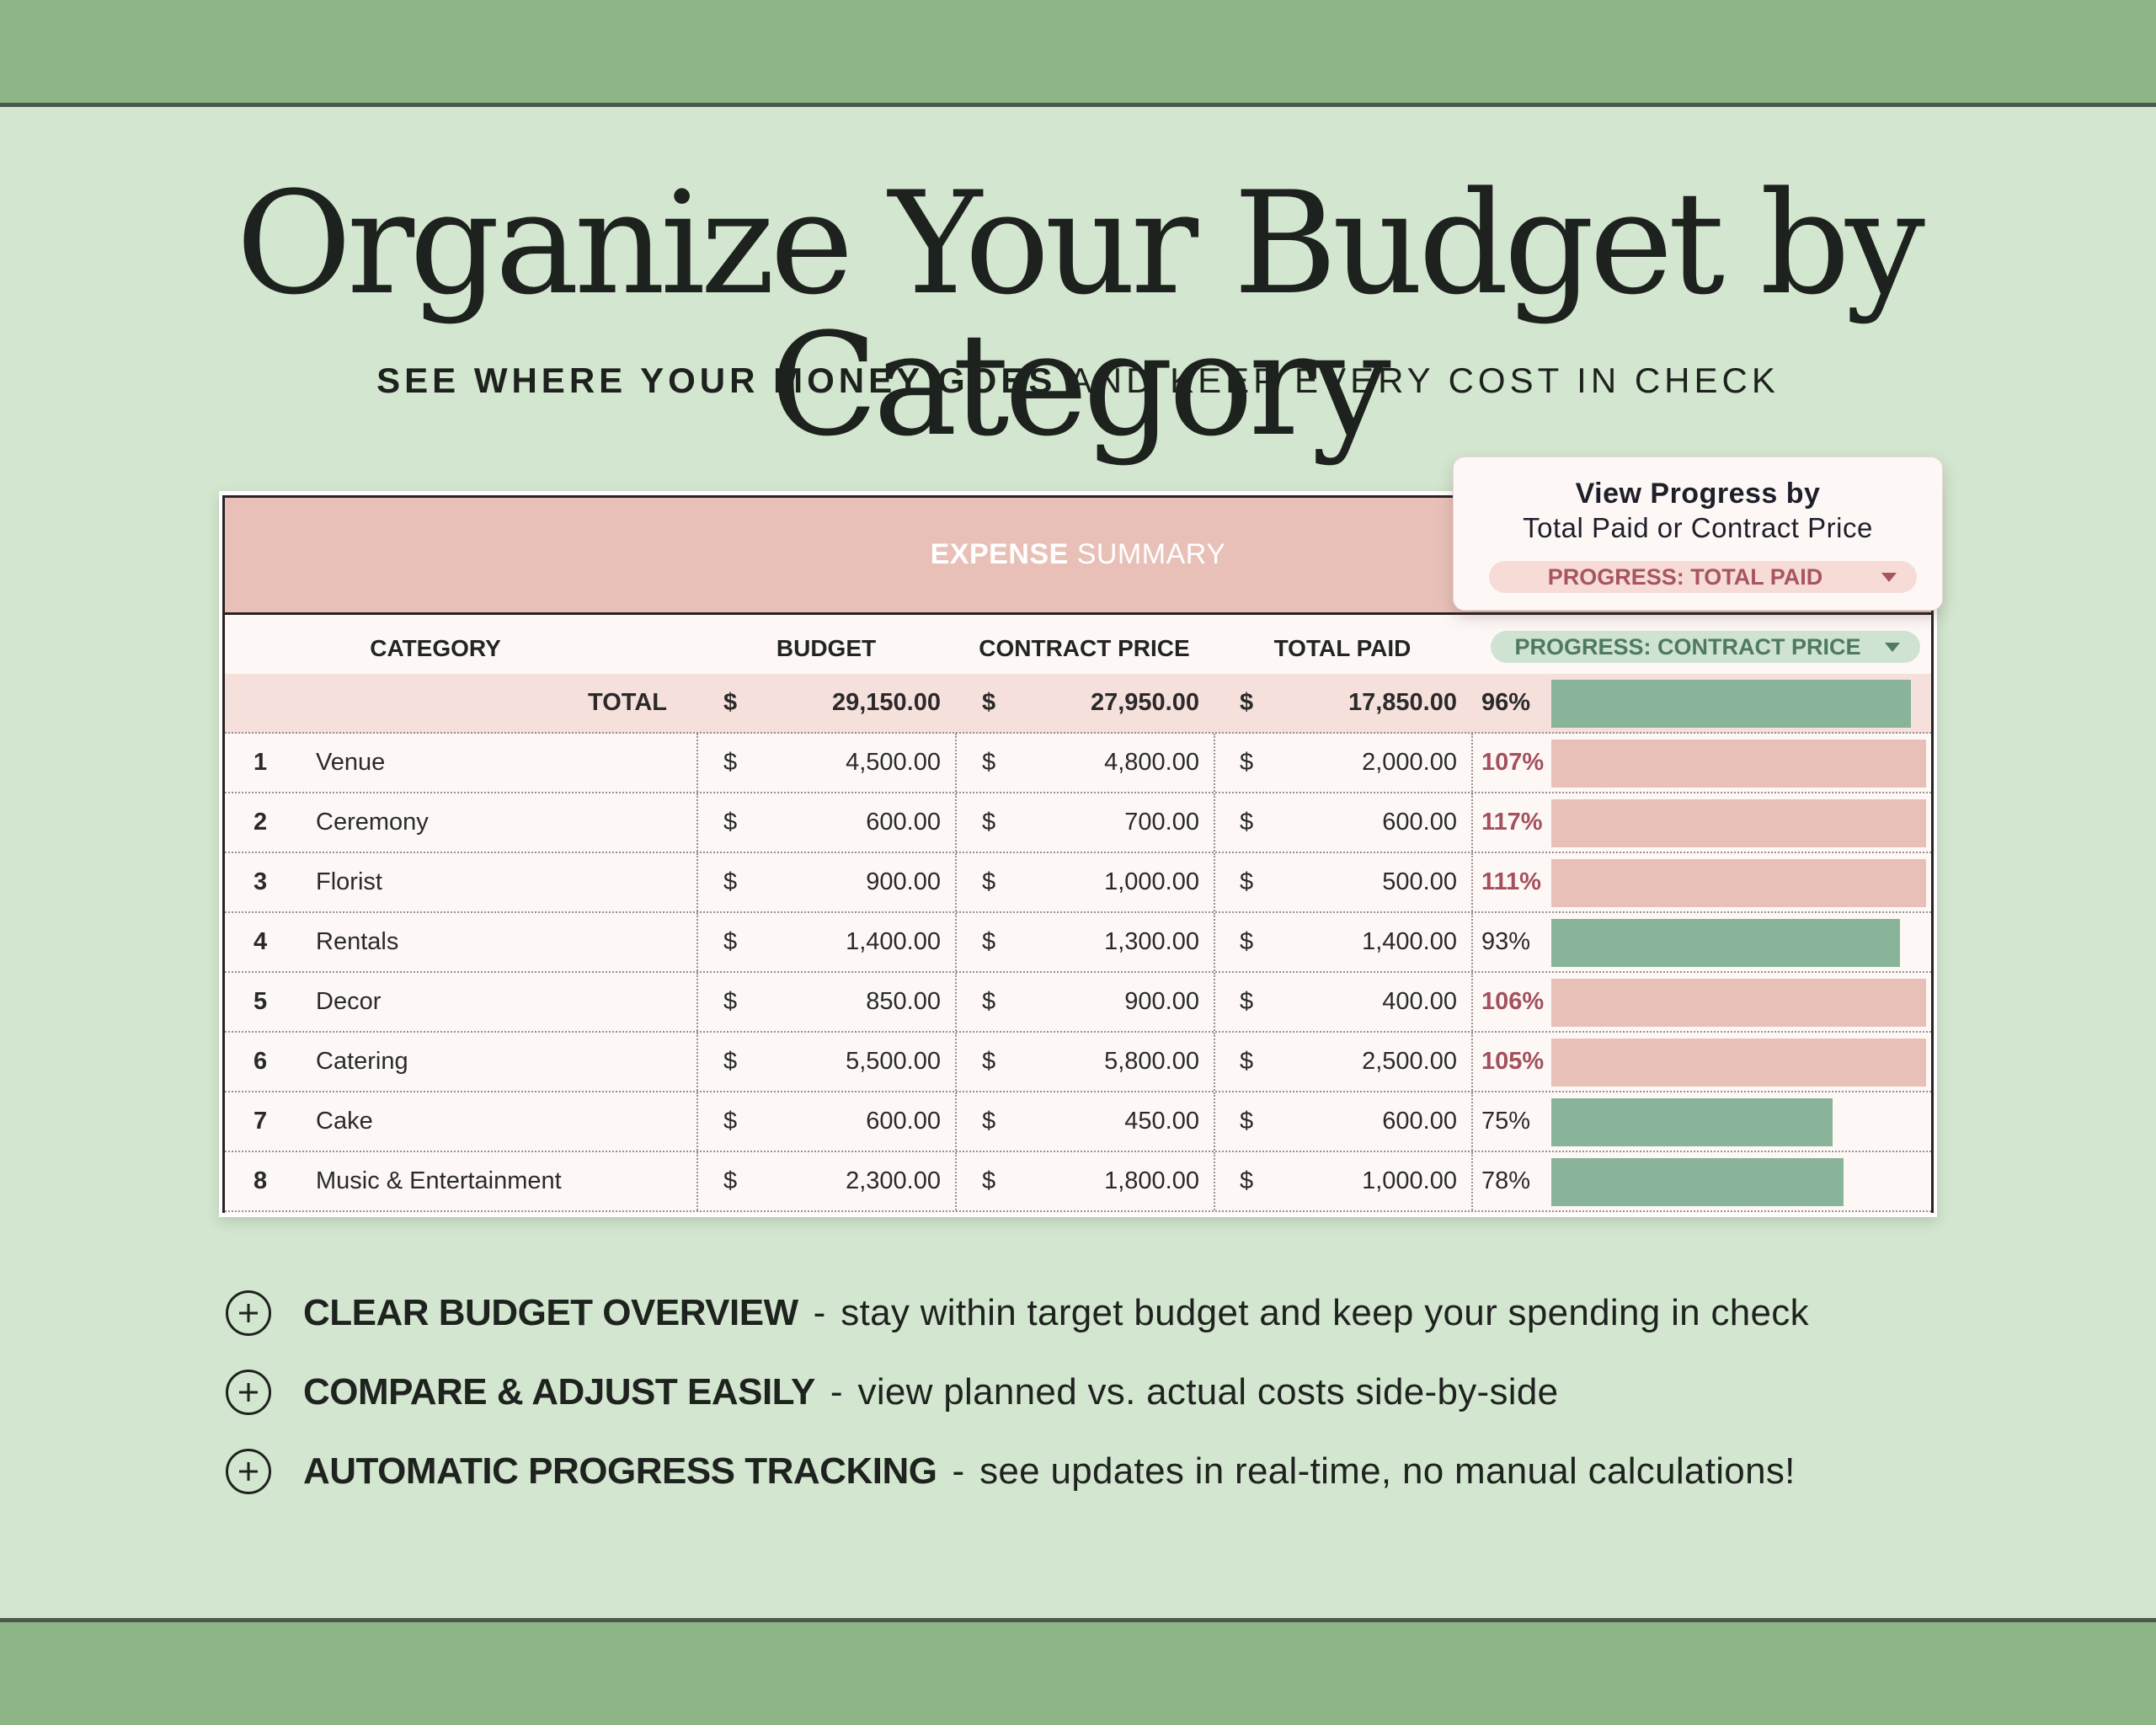 The width and height of the screenshot is (2156, 1725). I want to click on total-paid-value: 2,500.00, so click(1409, 1061).